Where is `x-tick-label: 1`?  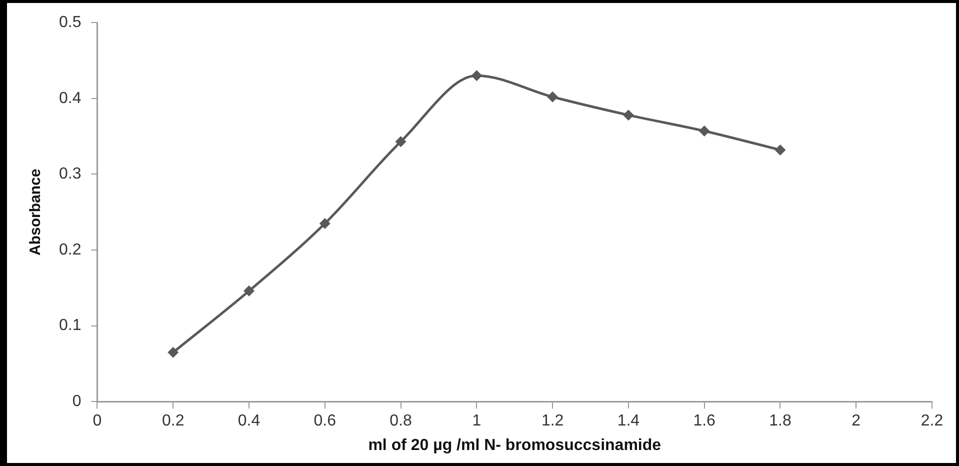
x-tick-label: 1 is located at coordinates (477, 421).